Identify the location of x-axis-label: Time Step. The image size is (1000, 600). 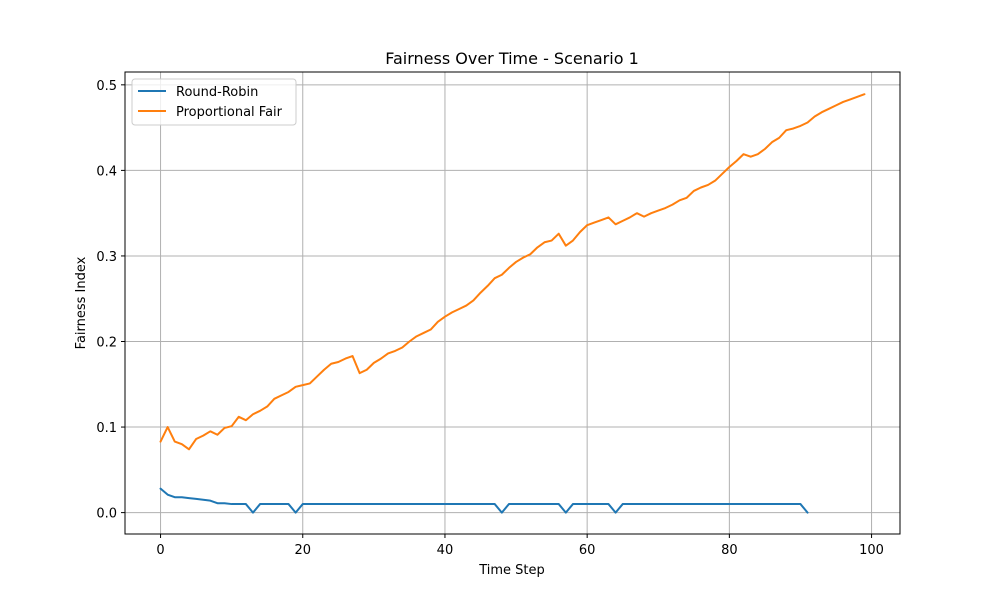
(511, 570).